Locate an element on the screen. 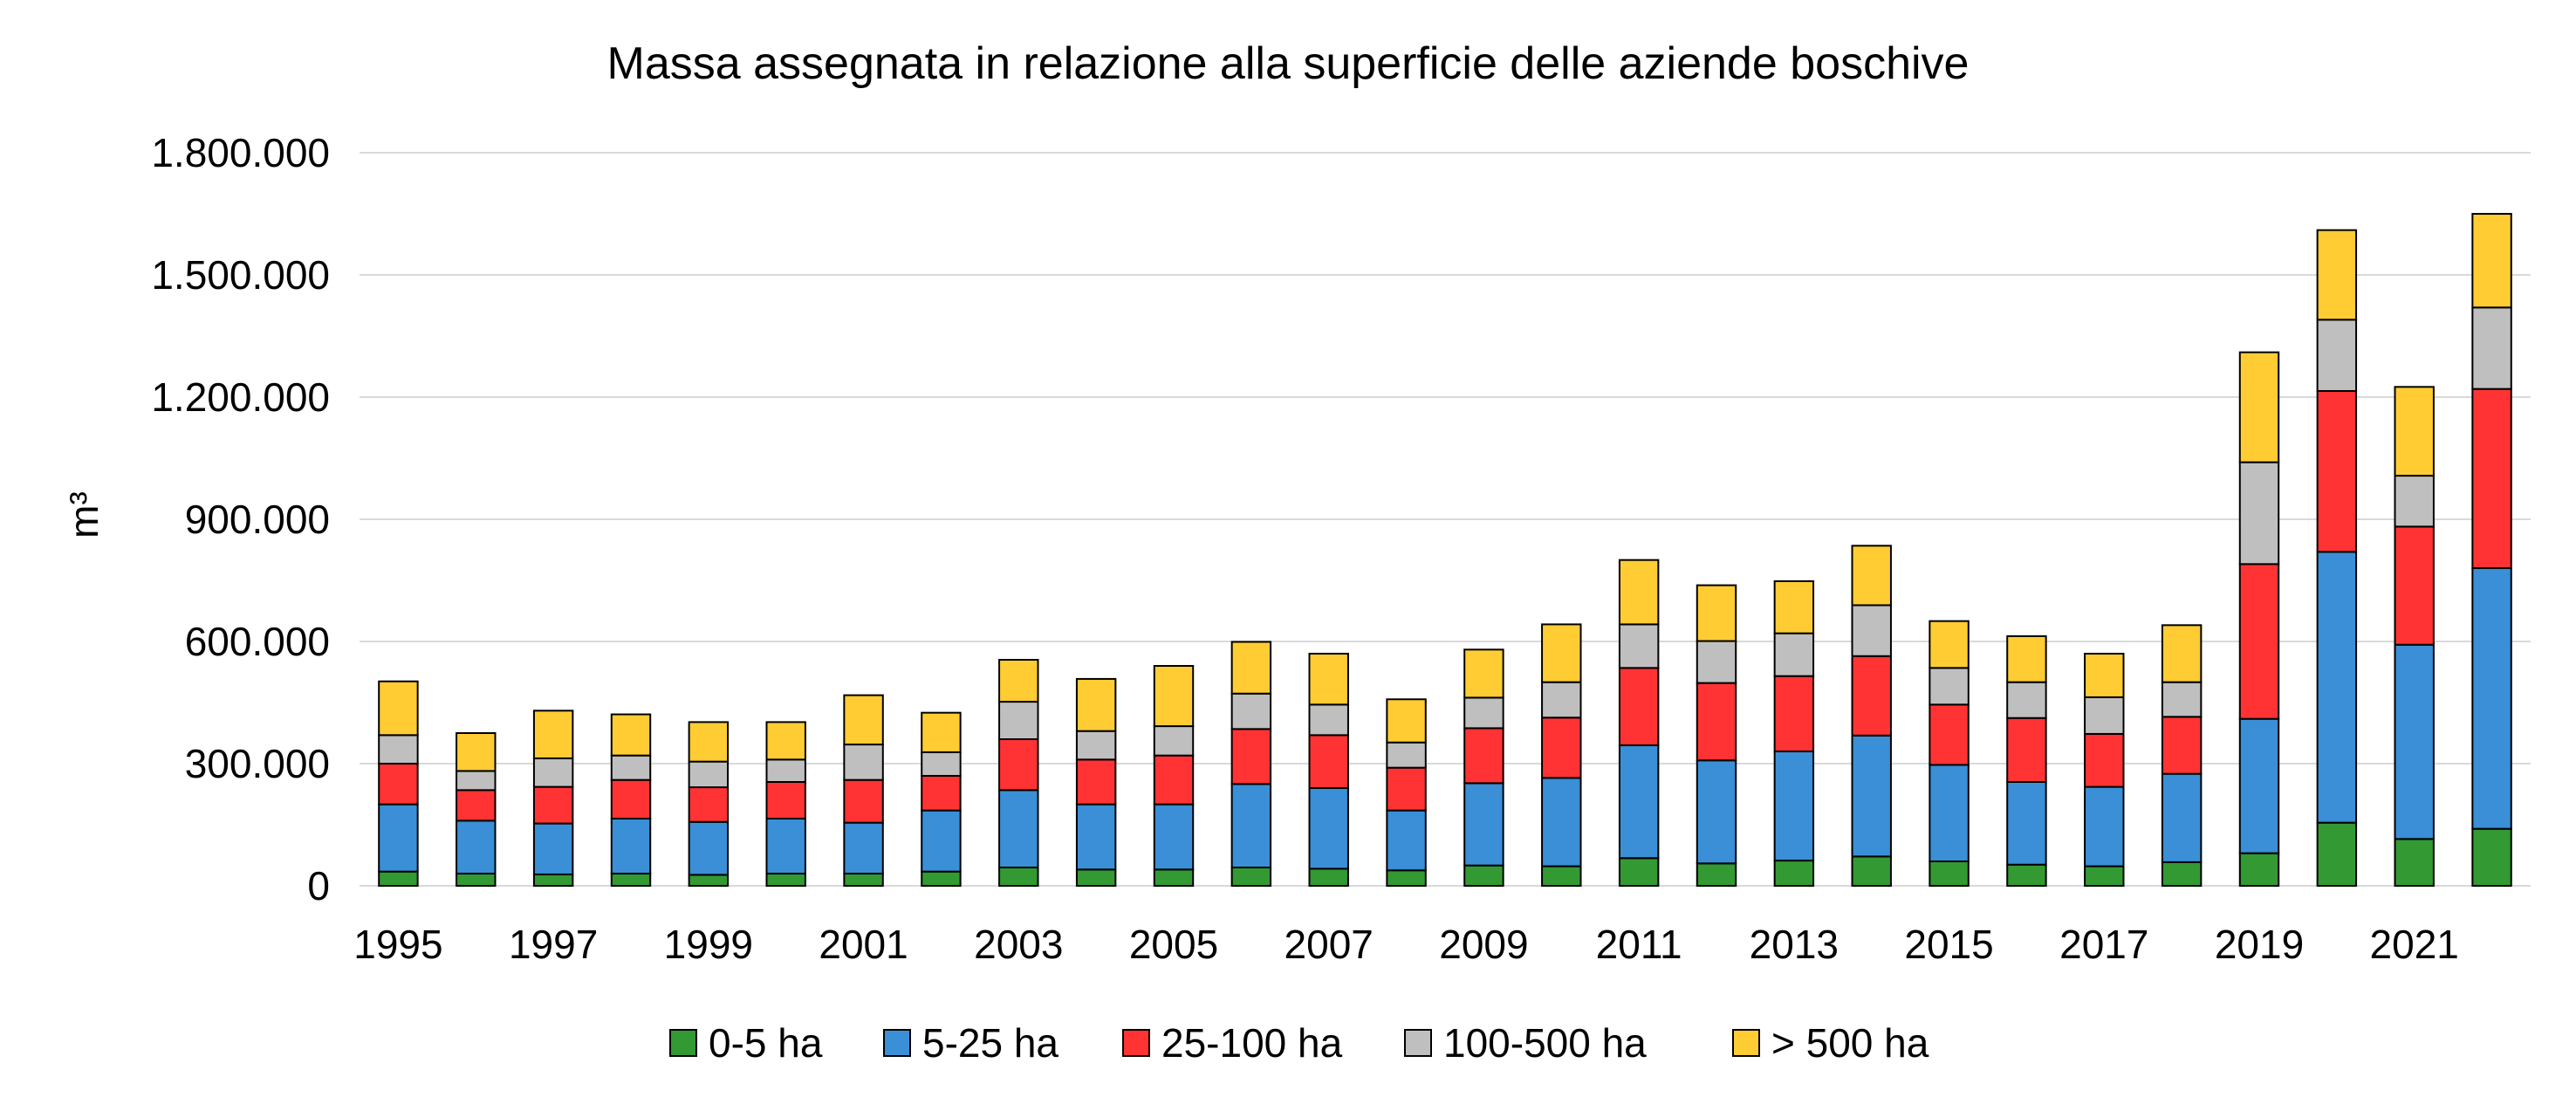 This screenshot has height=1104, width=2576. y-tick-label: 900.000 is located at coordinates (257, 519).